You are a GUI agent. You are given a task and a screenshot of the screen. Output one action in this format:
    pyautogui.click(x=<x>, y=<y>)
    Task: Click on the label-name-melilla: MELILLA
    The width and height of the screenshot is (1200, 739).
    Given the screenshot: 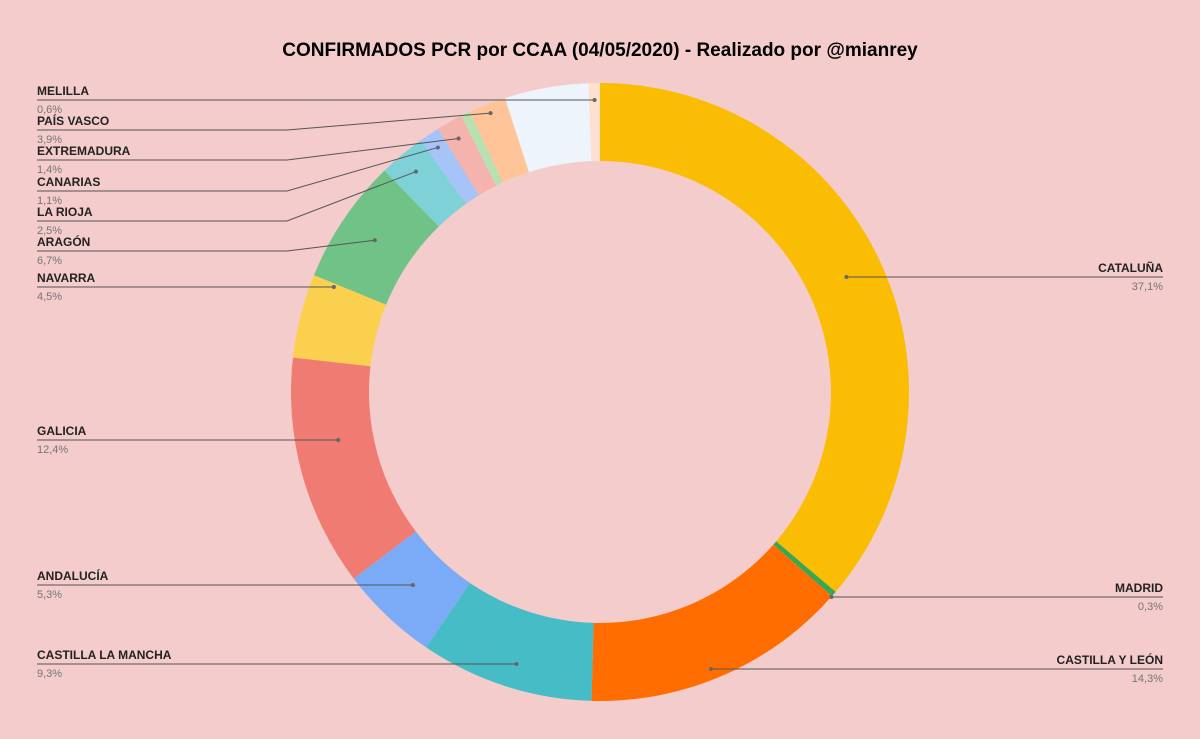 What is the action you would take?
    pyautogui.click(x=63, y=91)
    